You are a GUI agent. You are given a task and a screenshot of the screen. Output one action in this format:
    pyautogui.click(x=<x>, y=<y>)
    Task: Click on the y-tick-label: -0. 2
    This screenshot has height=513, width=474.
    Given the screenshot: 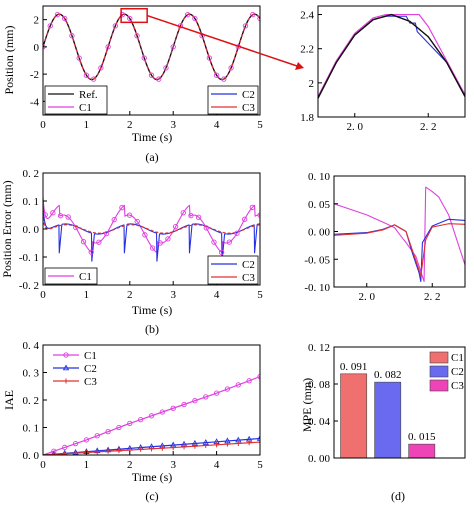 What is the action you would take?
    pyautogui.click(x=29, y=286)
    